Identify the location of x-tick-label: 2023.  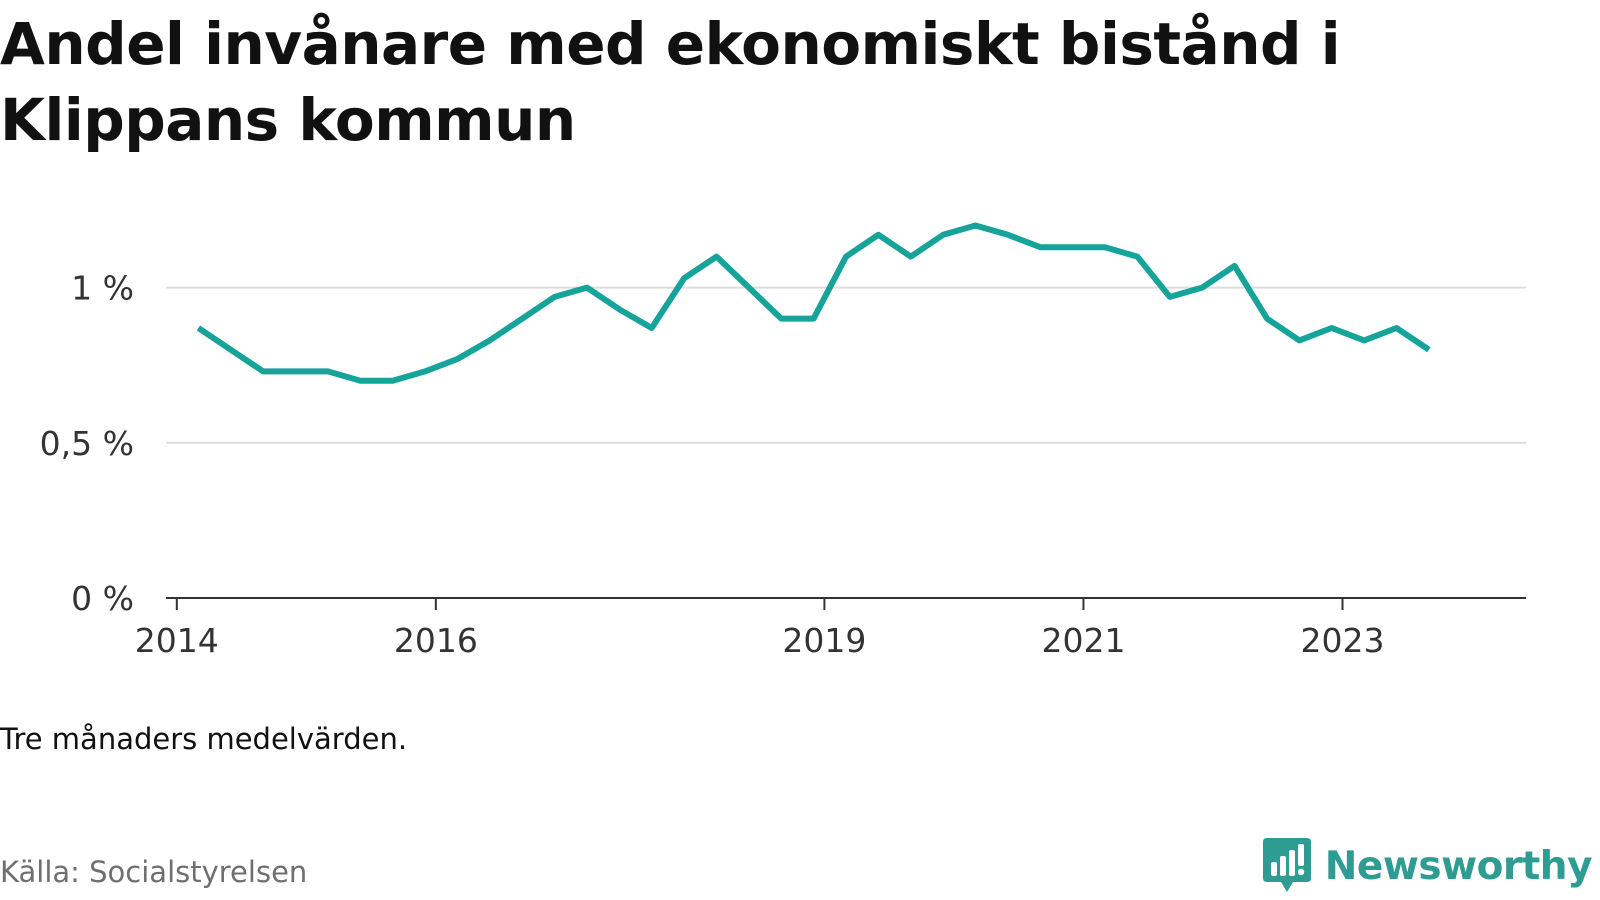
(1343, 640).